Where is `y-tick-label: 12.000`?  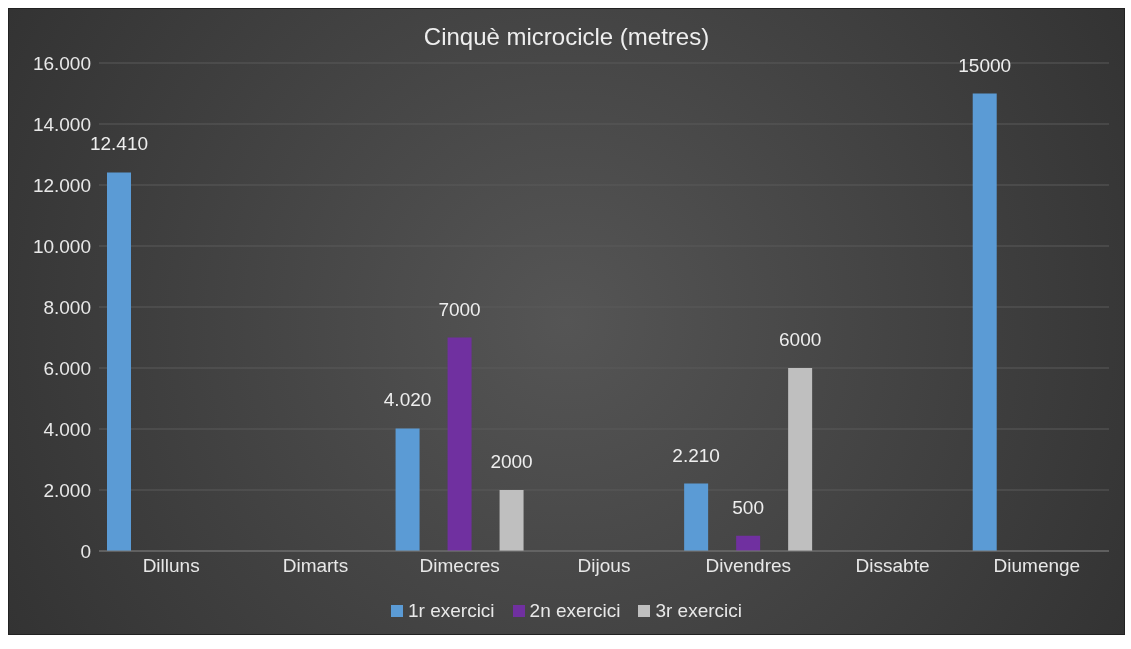 y-tick-label: 12.000 is located at coordinates (61, 185).